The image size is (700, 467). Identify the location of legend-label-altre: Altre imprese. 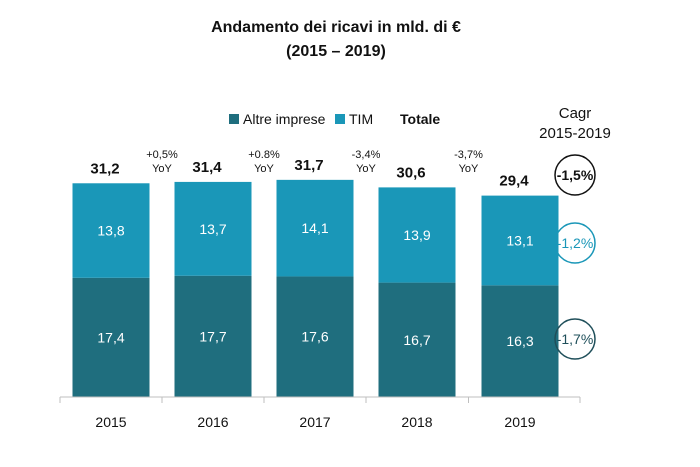
(284, 119).